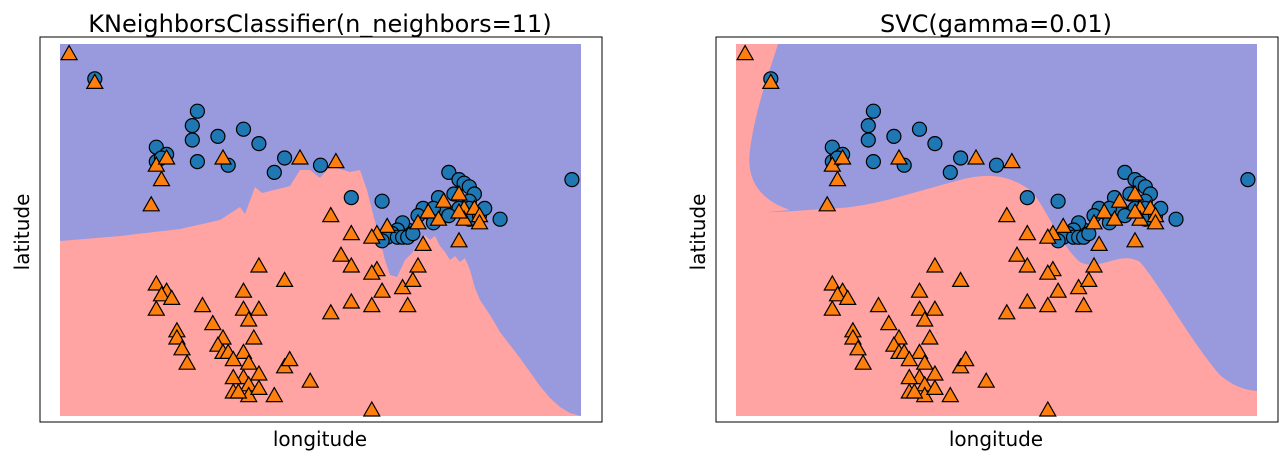 This screenshot has width=1288, height=461. What do you see at coordinates (698, 232) in the screenshot?
I see `svc-ylabel: latitude` at bounding box center [698, 232].